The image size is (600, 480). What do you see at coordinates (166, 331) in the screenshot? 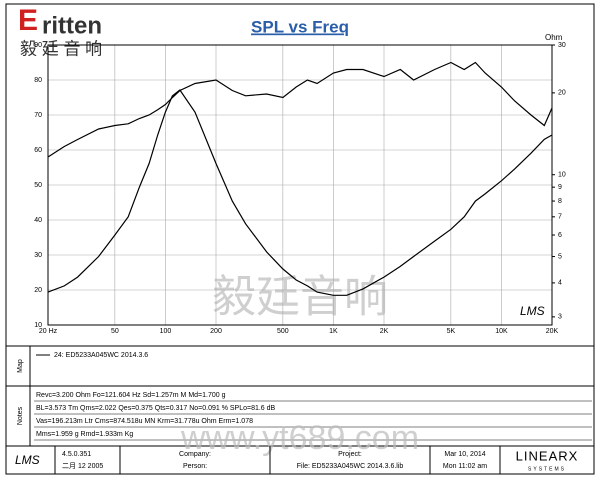
I see `x-tick-label: 100` at bounding box center [166, 331].